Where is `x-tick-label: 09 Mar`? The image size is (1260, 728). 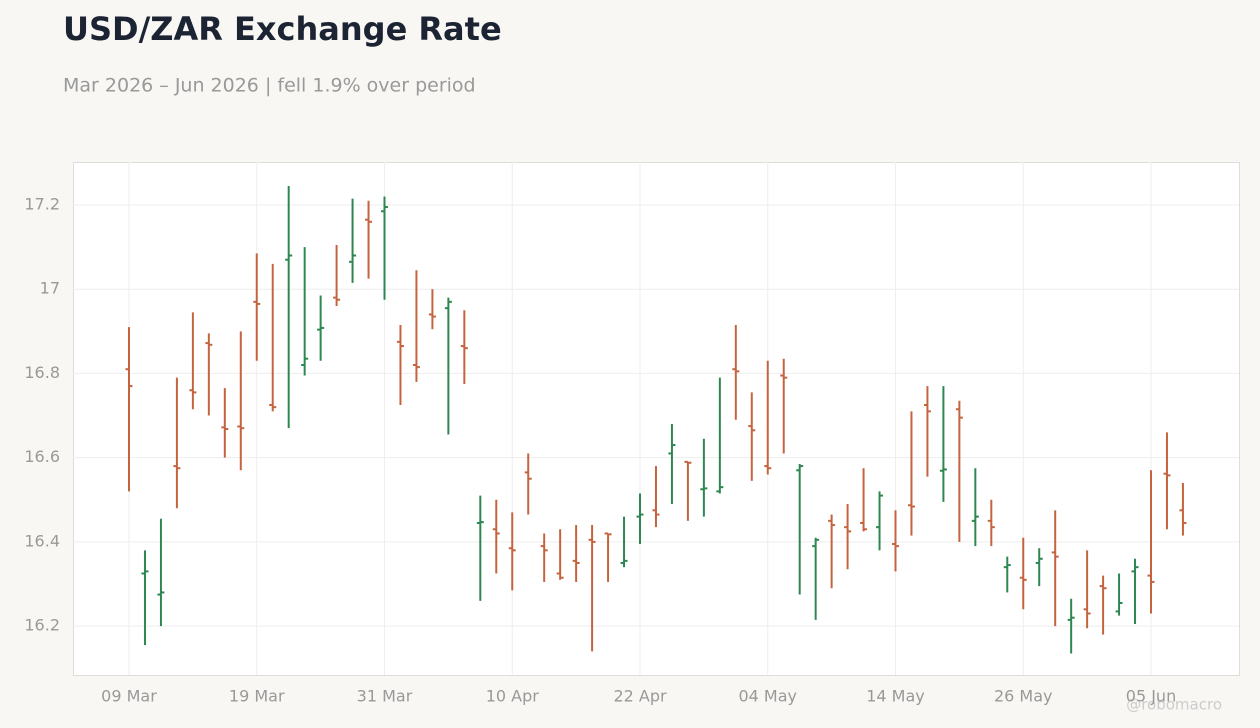 x-tick-label: 09 Mar is located at coordinates (129, 696).